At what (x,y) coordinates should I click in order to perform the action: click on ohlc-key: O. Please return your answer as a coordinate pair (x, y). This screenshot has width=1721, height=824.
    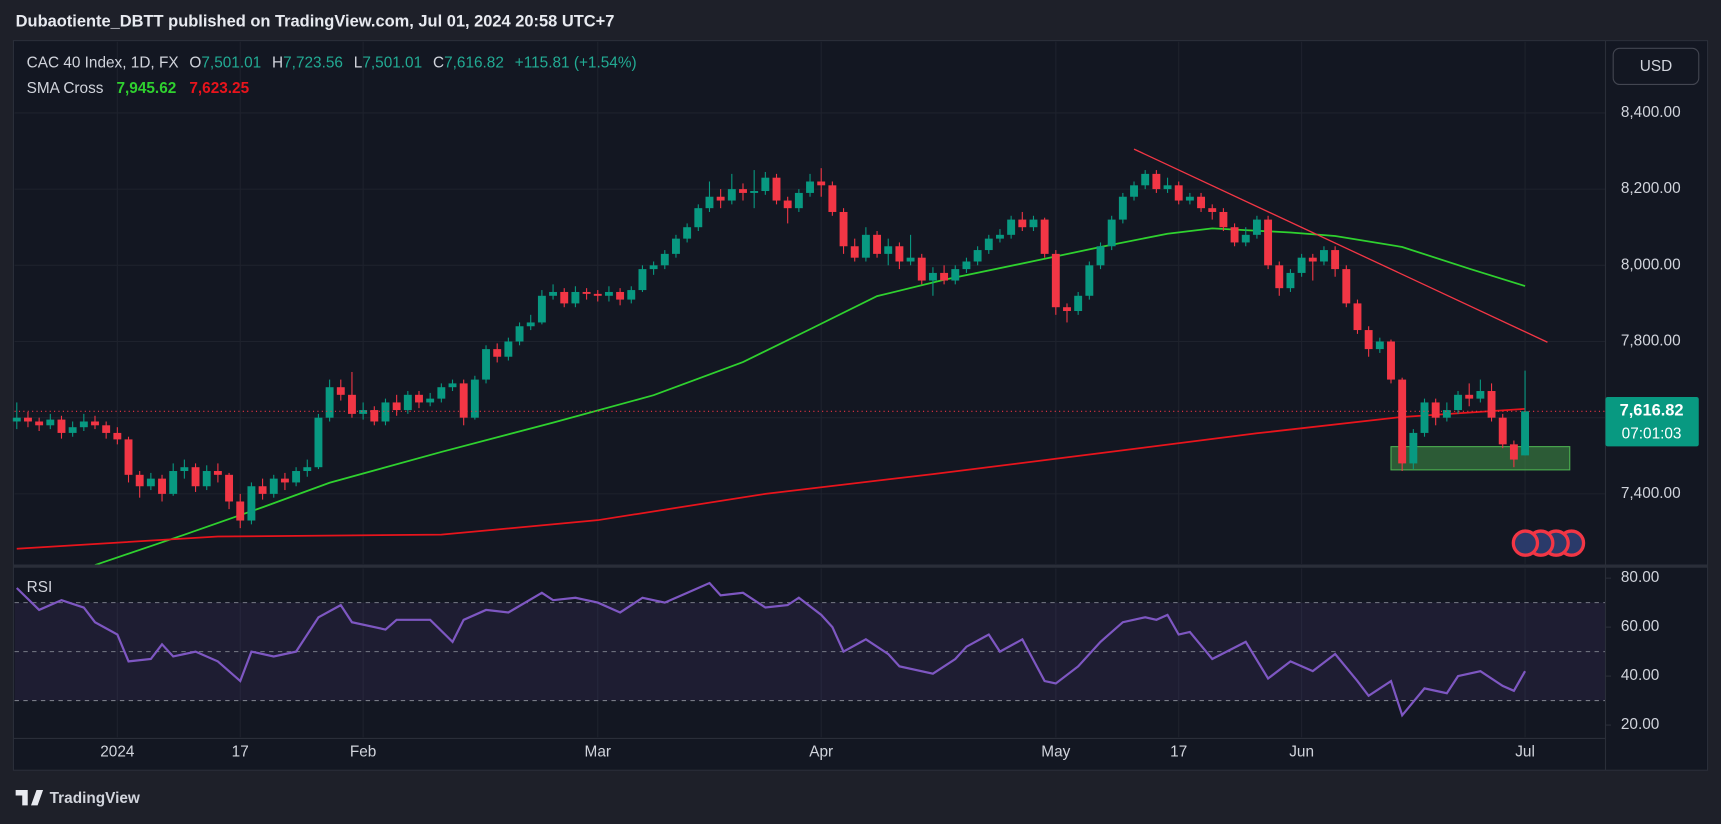
    Looking at the image, I should click on (195, 63).